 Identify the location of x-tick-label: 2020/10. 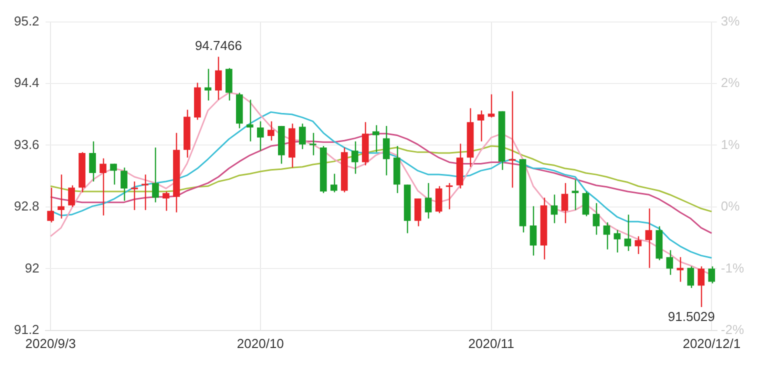
(260, 343).